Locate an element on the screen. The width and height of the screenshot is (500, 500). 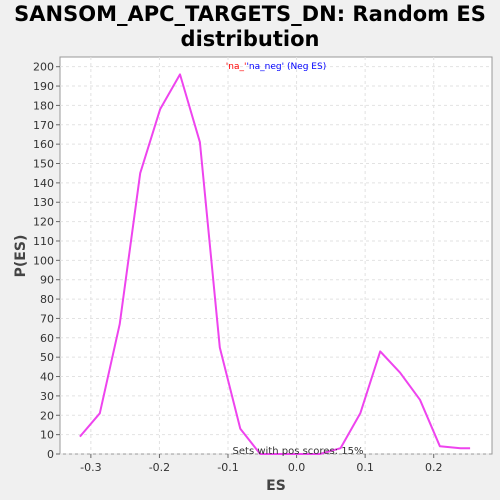
y-axis-label: P(ES) is located at coordinates (21, 256).